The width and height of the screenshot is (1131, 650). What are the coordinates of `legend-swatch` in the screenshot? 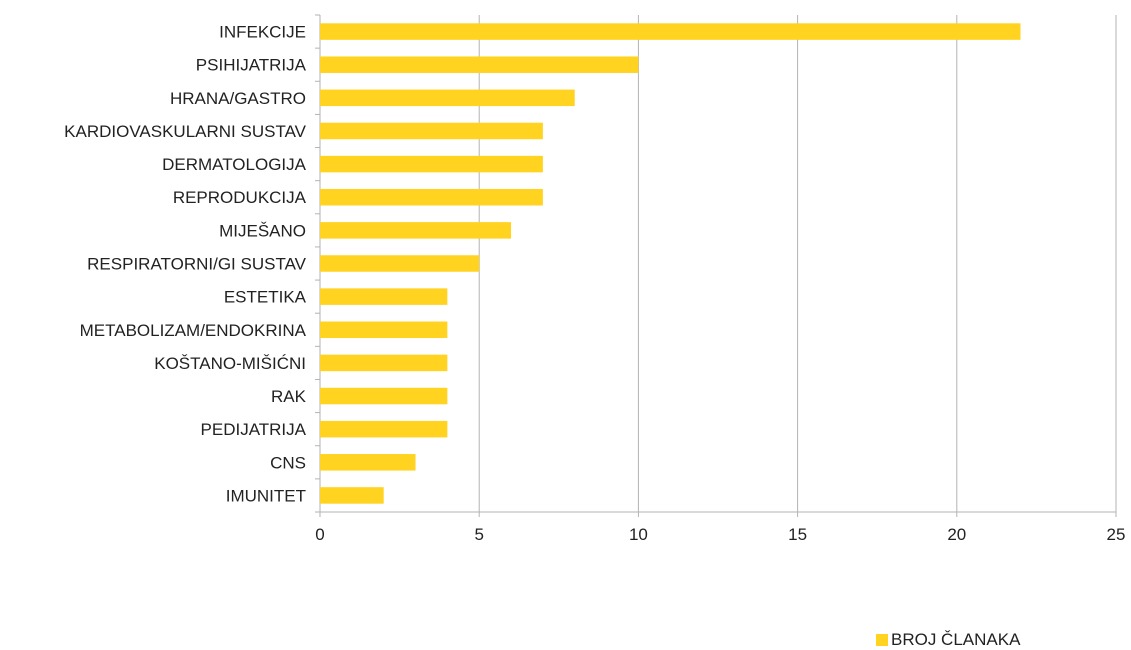 It's located at (882, 640).